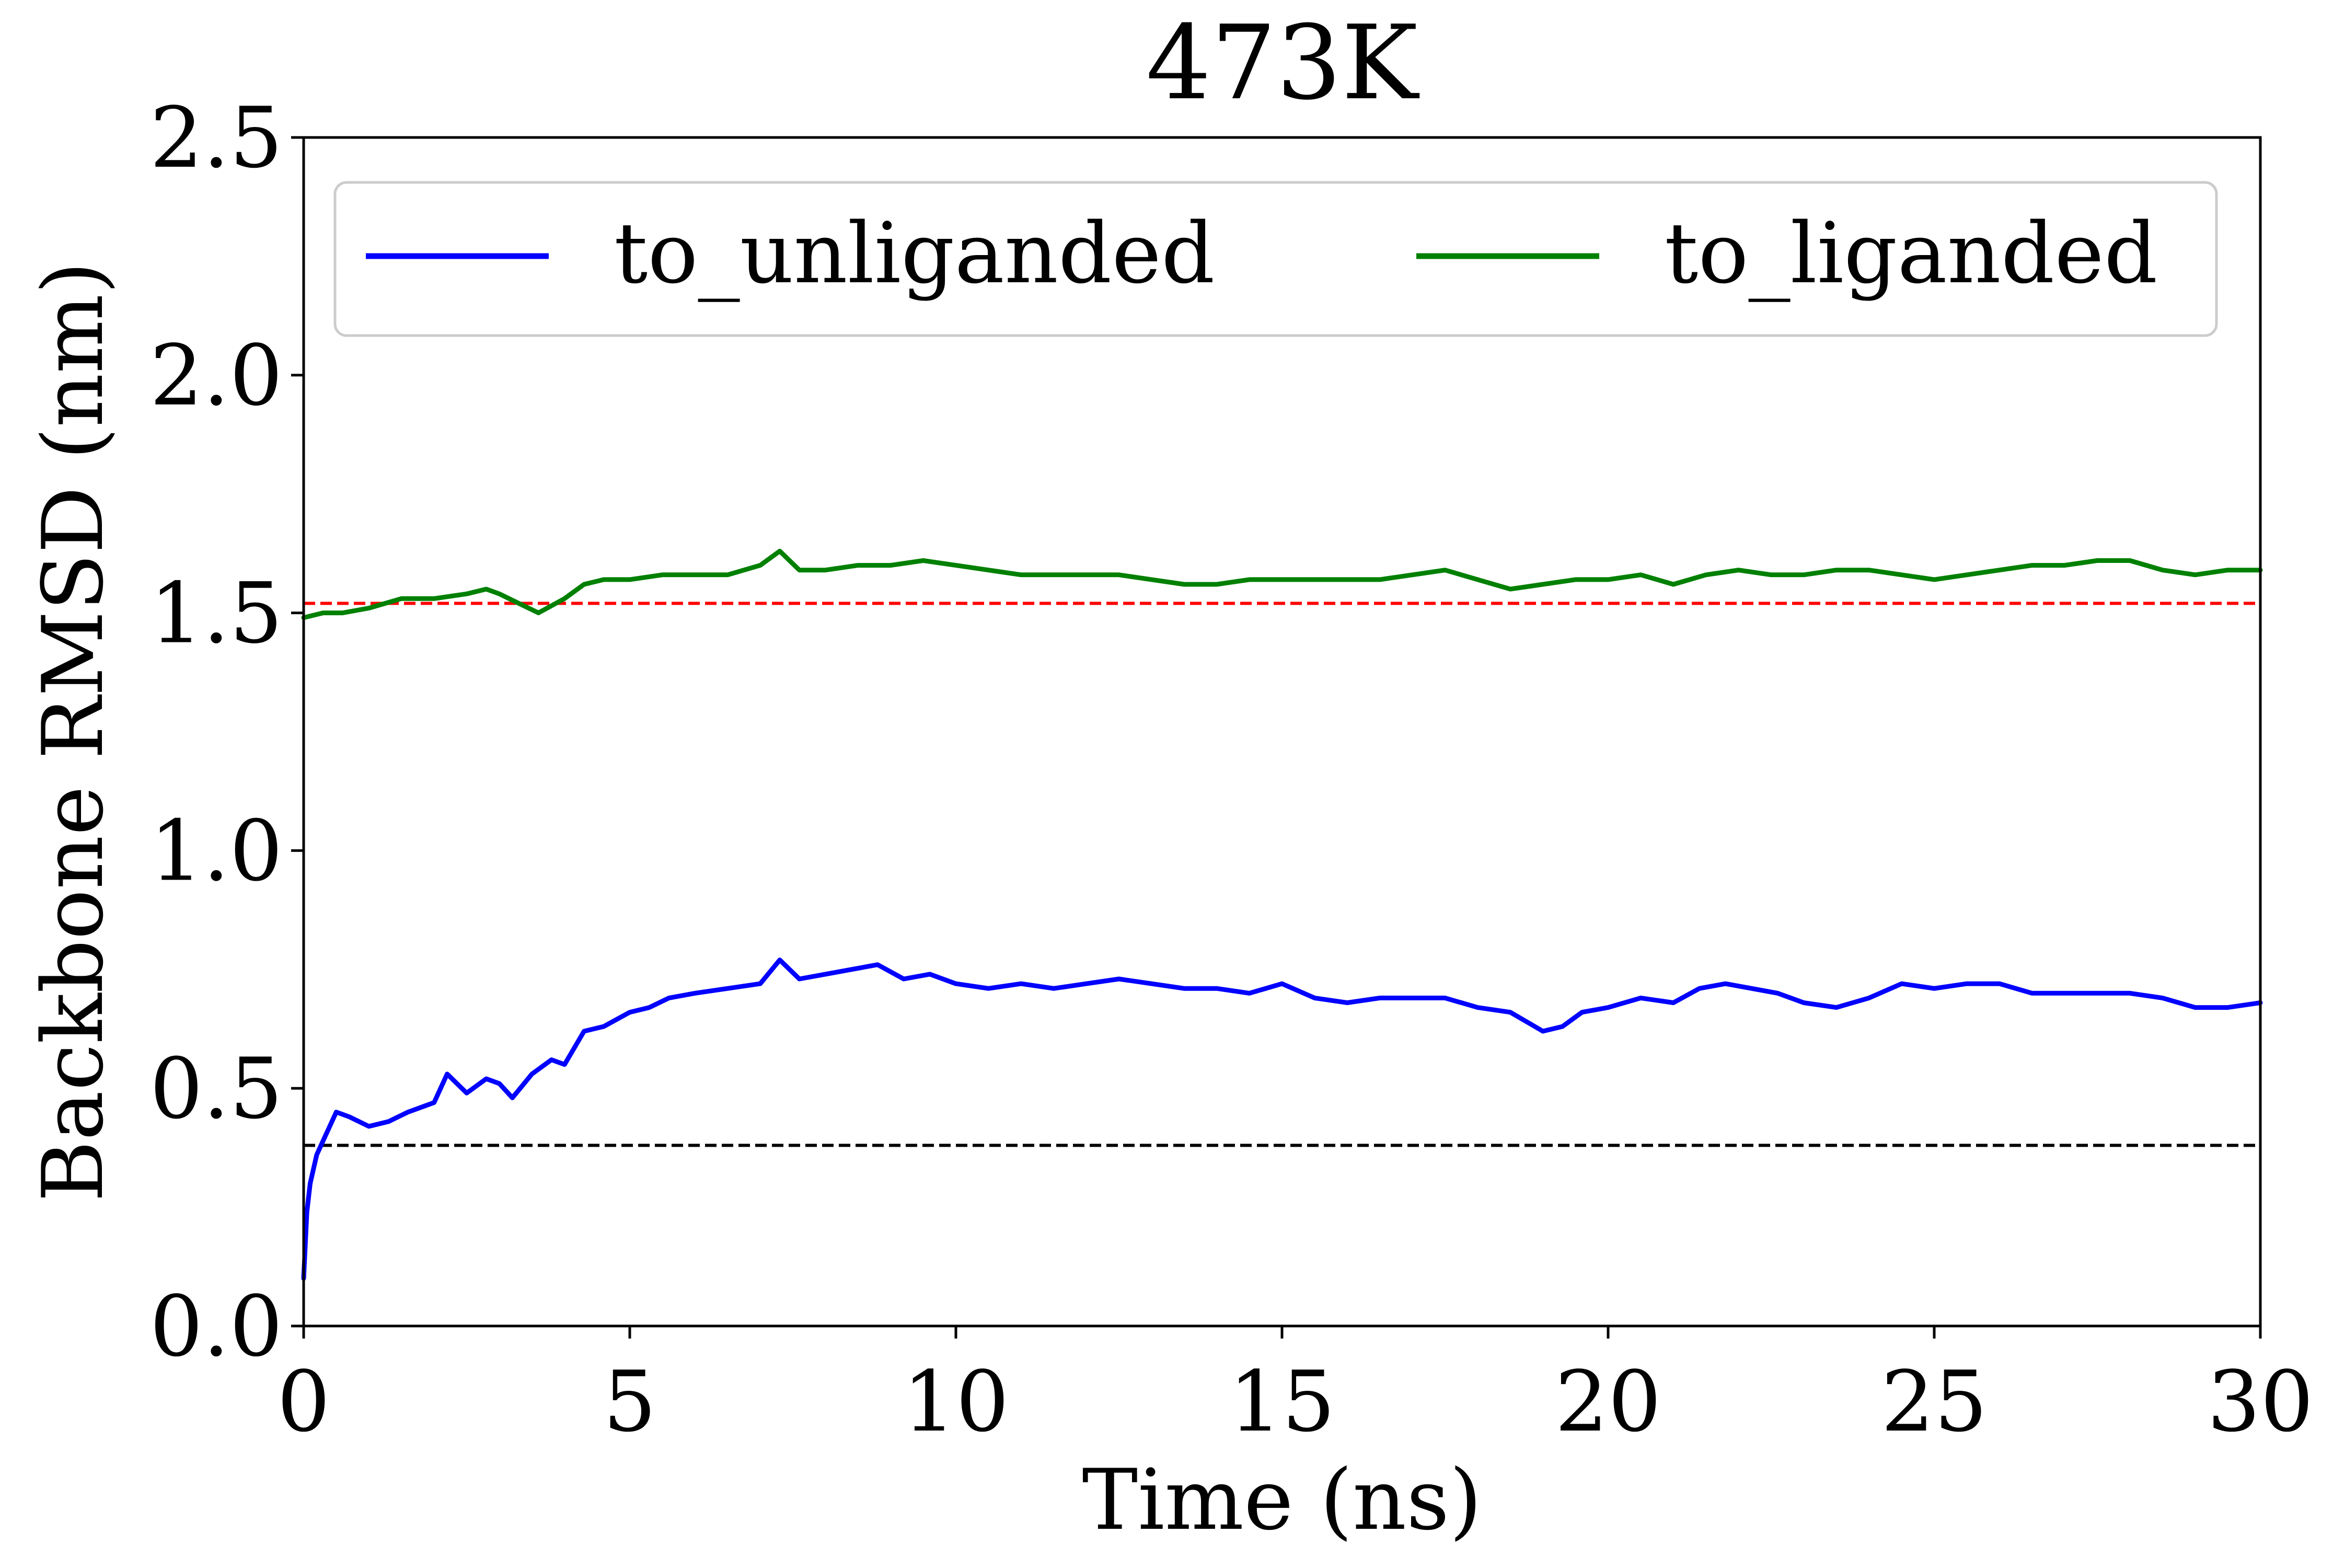 The height and width of the screenshot is (1568, 2333). I want to click on y-tick-label: 2.0, so click(216, 375).